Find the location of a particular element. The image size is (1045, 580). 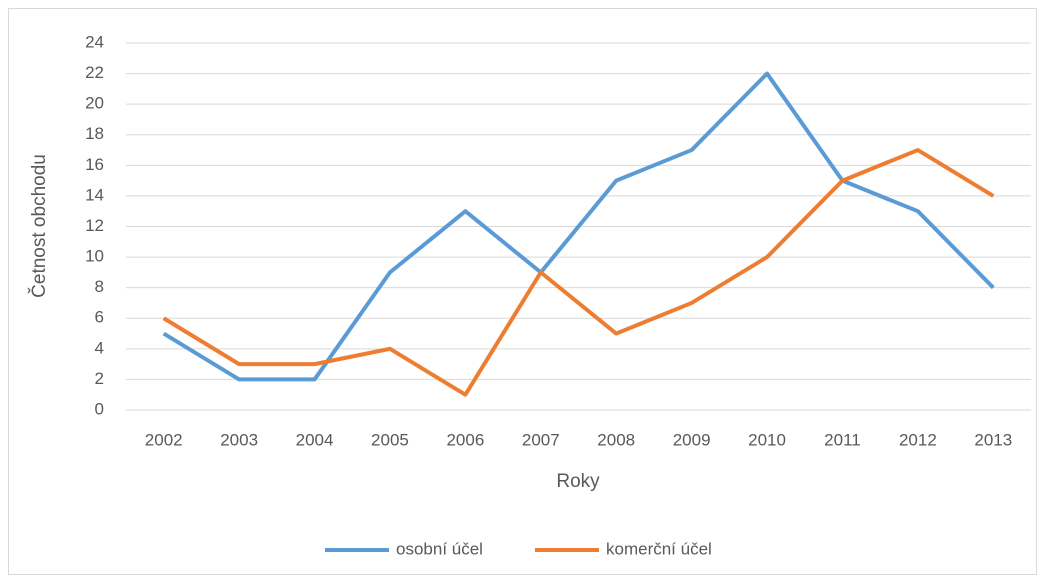

y-tick-label: 24 is located at coordinates (94, 41).